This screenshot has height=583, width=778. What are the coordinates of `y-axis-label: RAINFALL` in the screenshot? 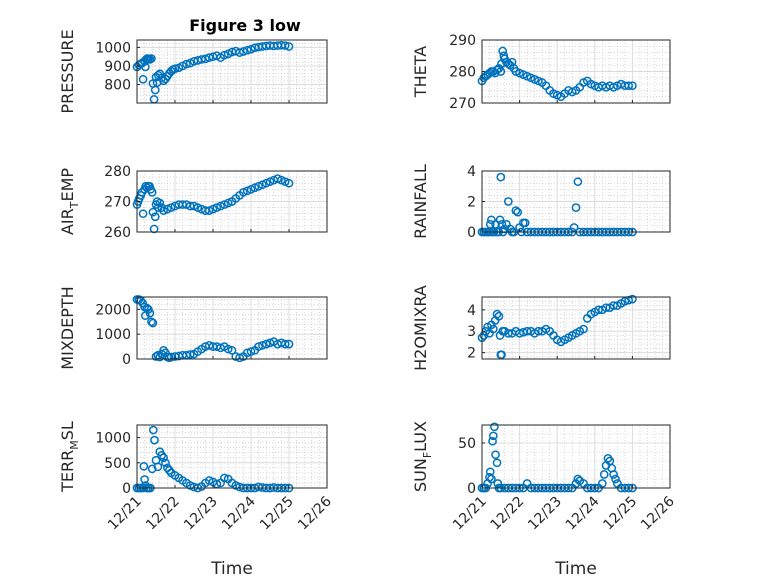 It's located at (420, 201).